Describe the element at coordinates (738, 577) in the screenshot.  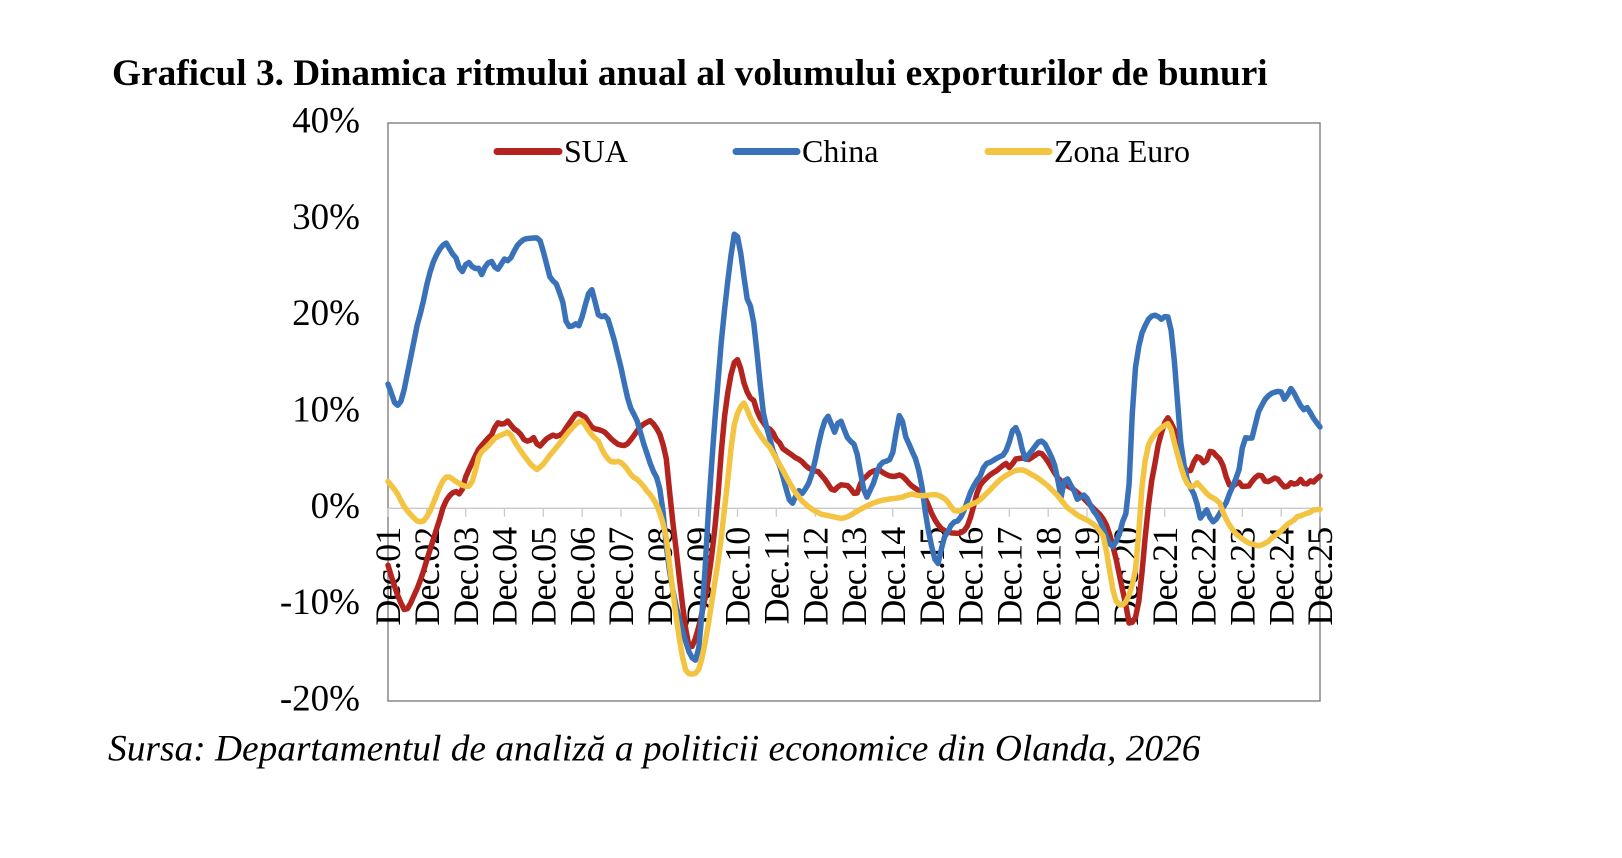
I see `svg-text: Dec.10` at that location.